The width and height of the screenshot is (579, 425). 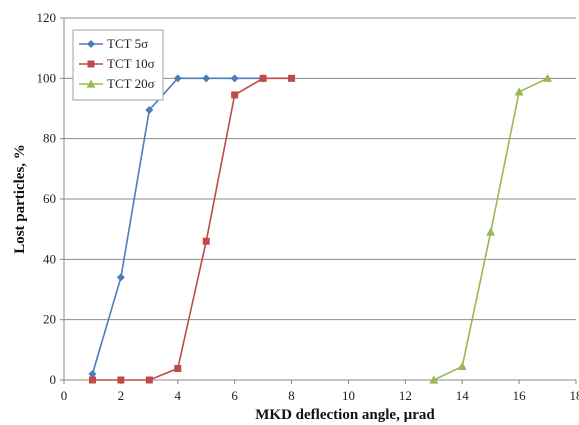 What do you see at coordinates (291, 395) in the screenshot?
I see `x-tick-label: 8` at bounding box center [291, 395].